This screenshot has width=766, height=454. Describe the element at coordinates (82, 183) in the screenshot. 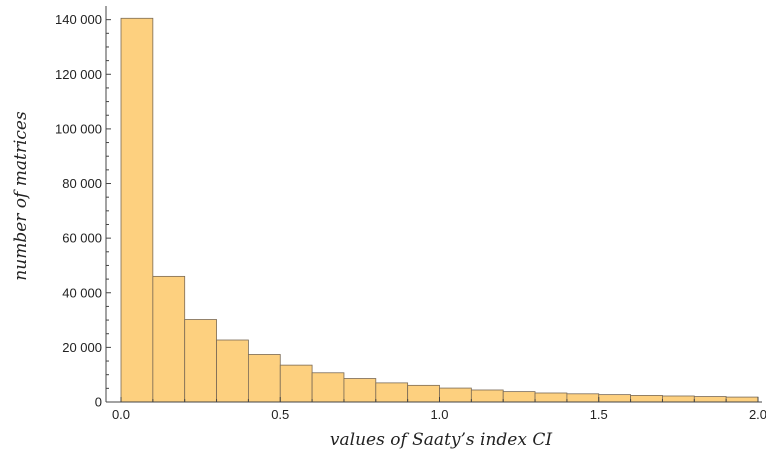

I see `y-tick-label-4: 80 000` at that location.